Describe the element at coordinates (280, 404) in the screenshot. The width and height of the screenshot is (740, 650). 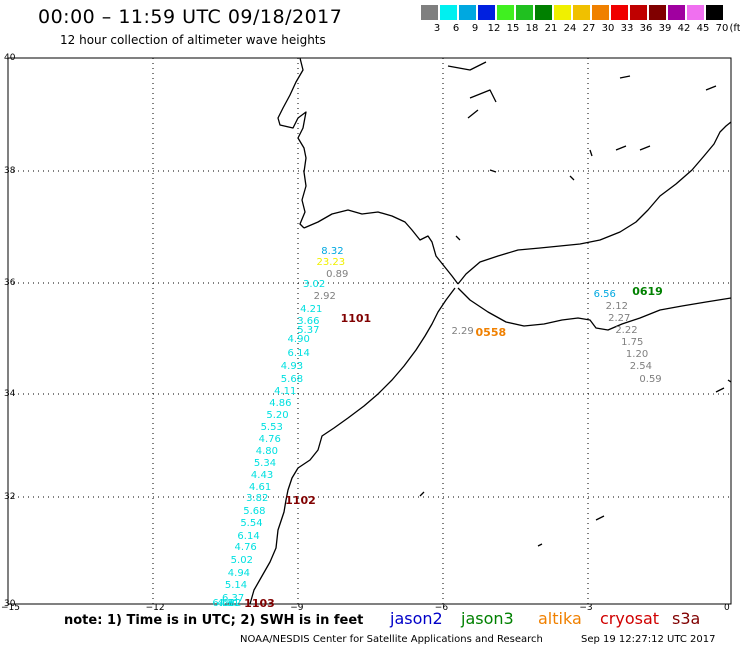
I see `wave-height-label: 4.86` at that location.